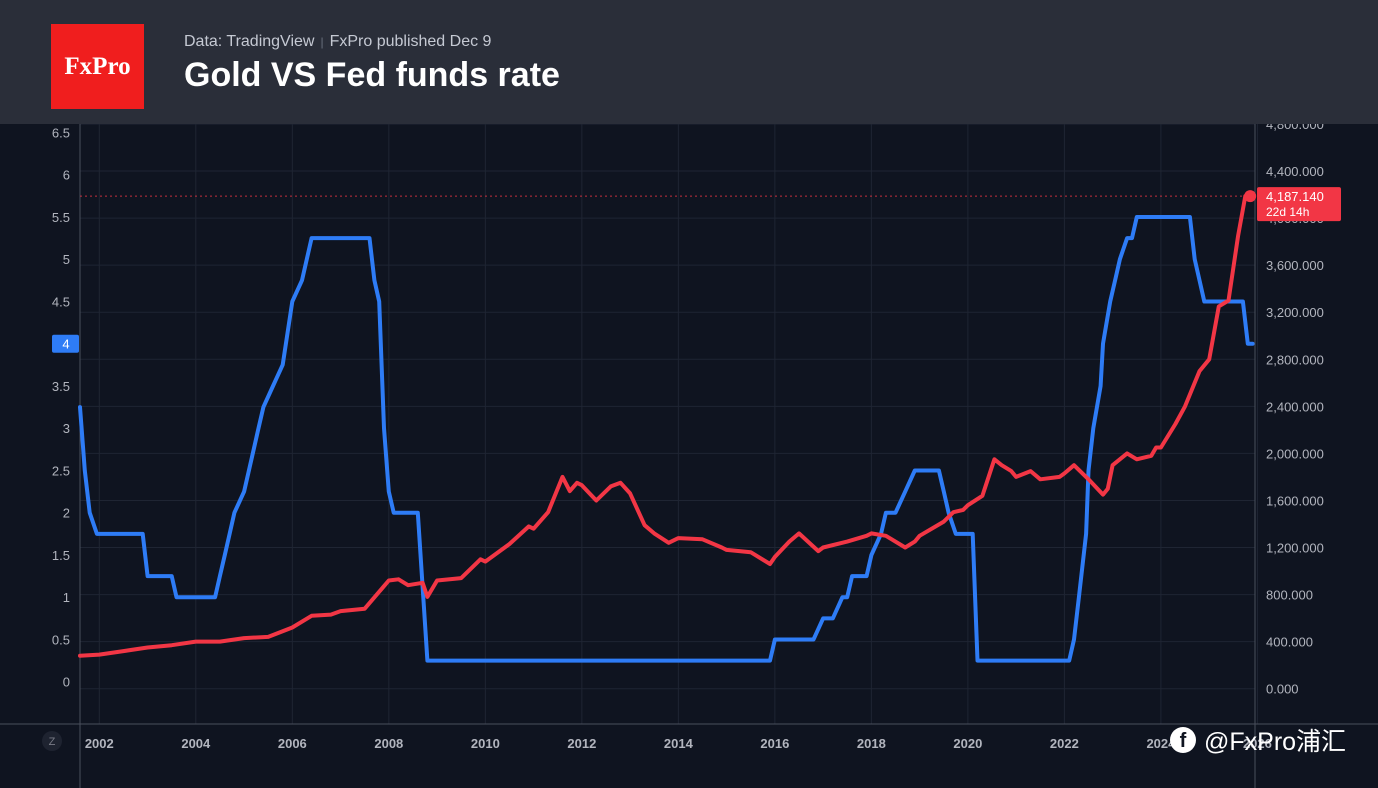  I want to click on watermark: f @FxPro浦汇, so click(1258, 740).